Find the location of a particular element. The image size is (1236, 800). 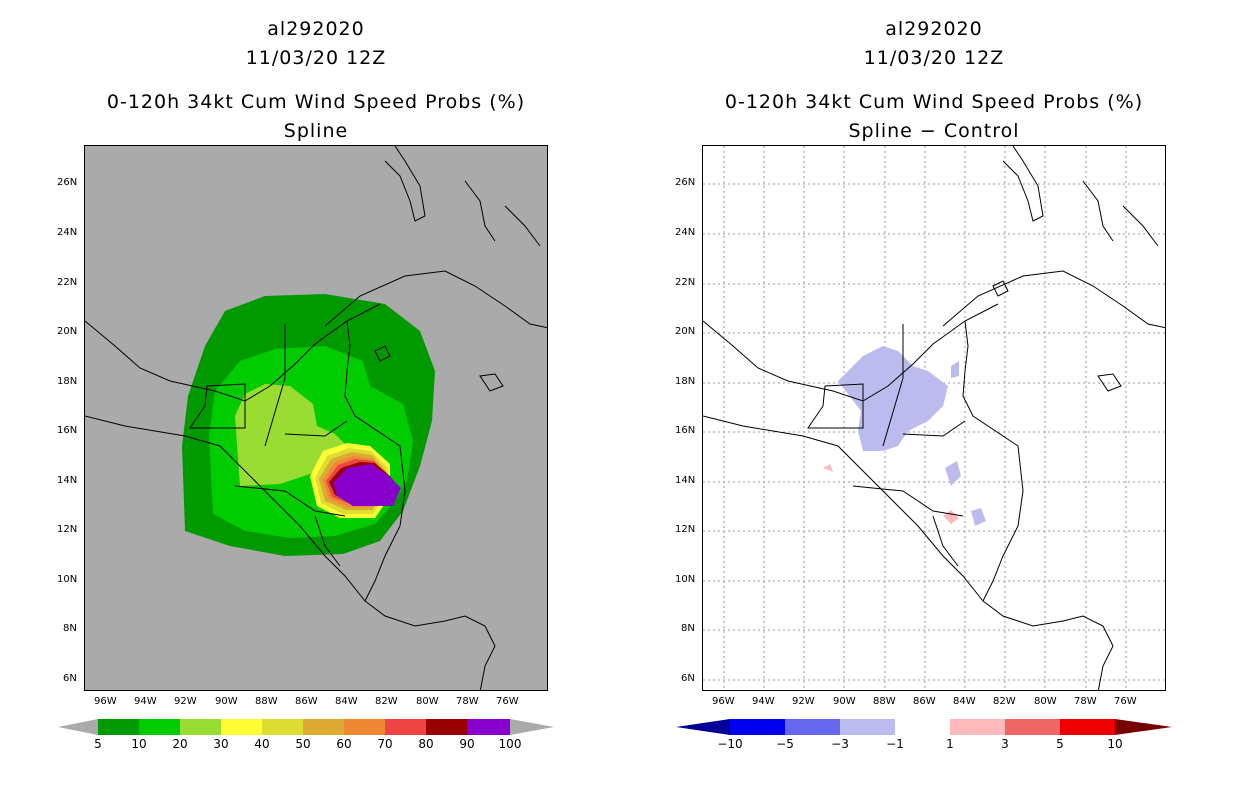

colorbar-label: 80 is located at coordinates (426, 744).